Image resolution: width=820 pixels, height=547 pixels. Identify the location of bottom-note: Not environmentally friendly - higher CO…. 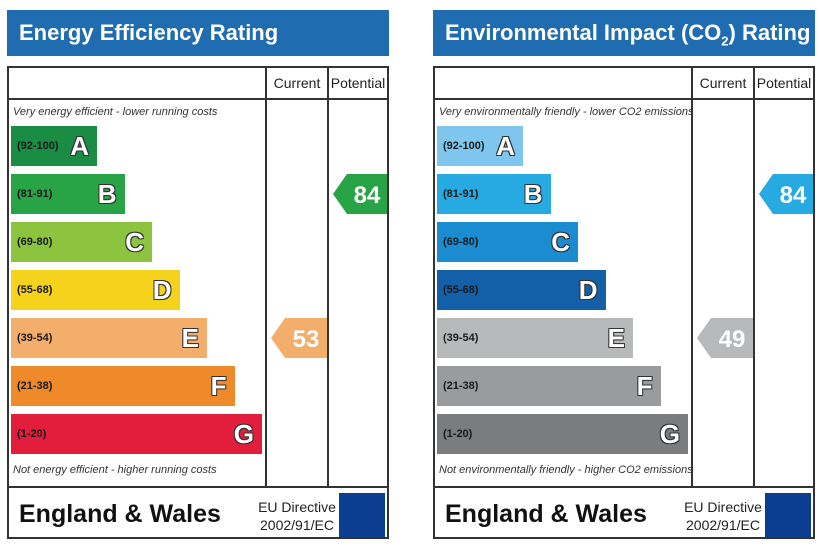
(566, 470).